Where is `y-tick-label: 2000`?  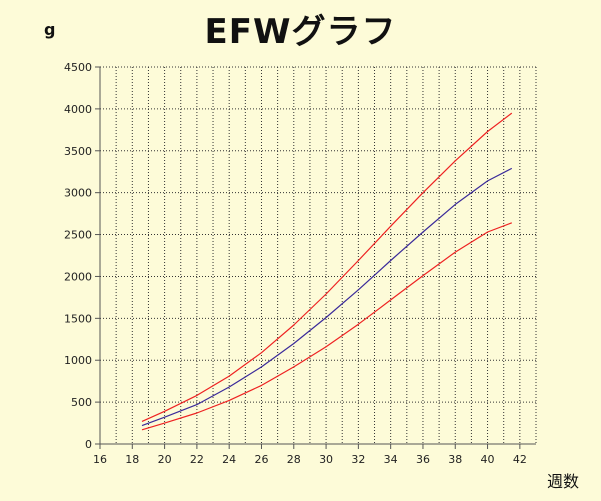 y-tick-label: 2000 is located at coordinates (78, 276).